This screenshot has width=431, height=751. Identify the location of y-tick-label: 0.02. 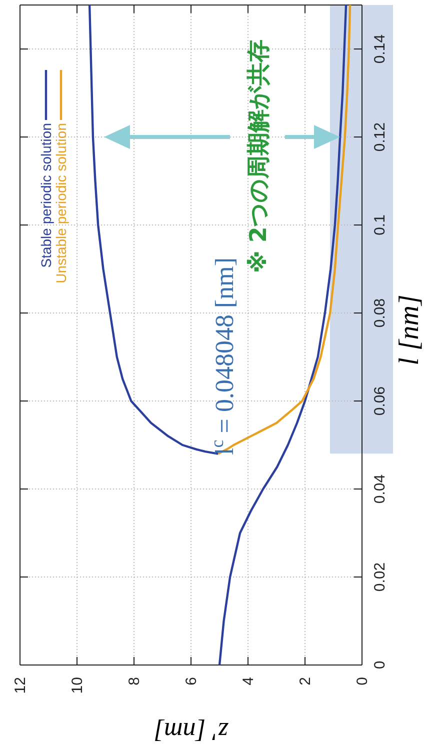
(380, 577).